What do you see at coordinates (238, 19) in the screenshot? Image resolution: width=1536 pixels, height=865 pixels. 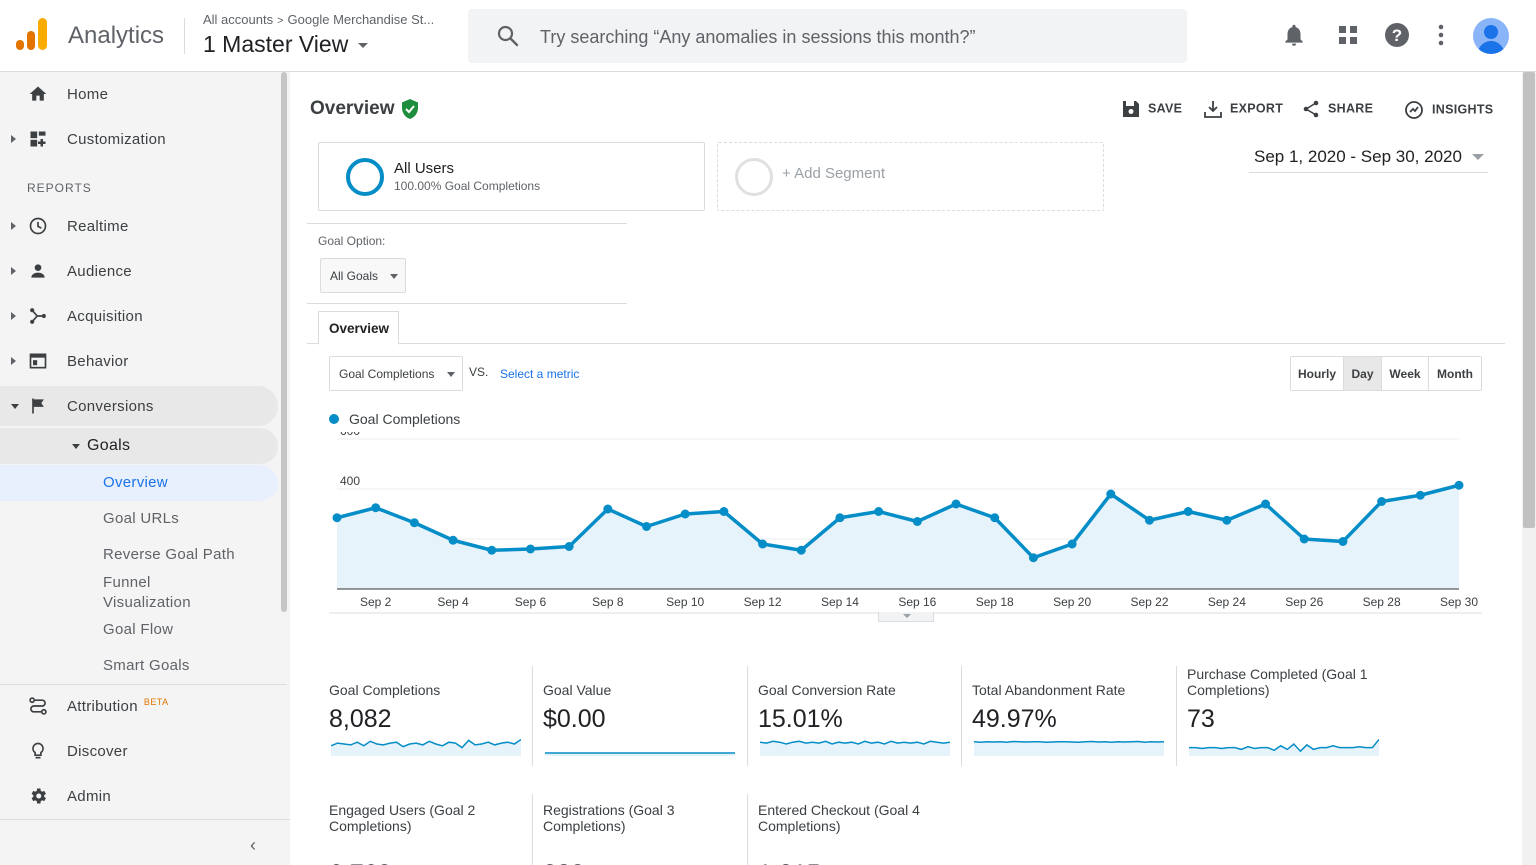 I see `breadcrumb-root: All accounts` at bounding box center [238, 19].